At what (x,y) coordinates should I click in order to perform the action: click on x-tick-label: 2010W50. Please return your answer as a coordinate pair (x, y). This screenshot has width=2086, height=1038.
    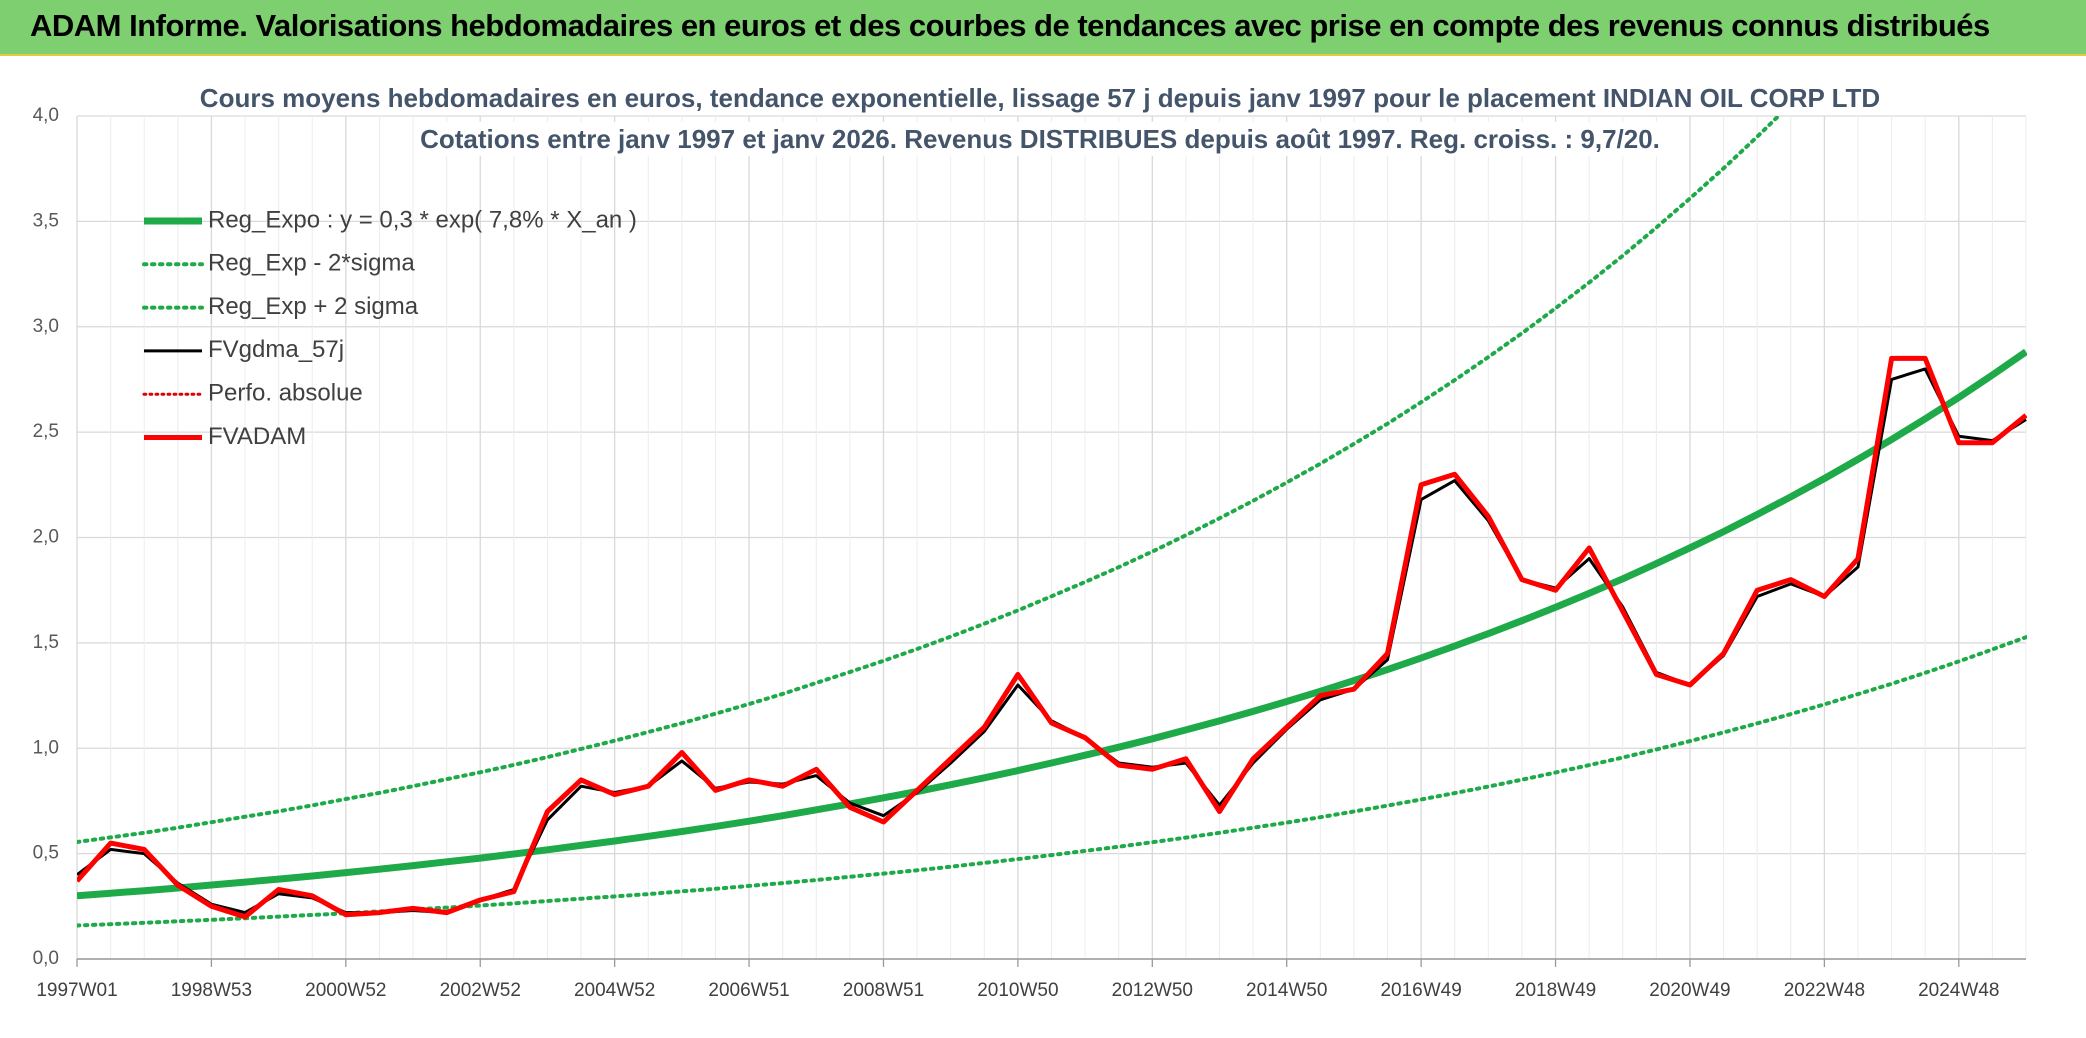
    Looking at the image, I should click on (1017, 990).